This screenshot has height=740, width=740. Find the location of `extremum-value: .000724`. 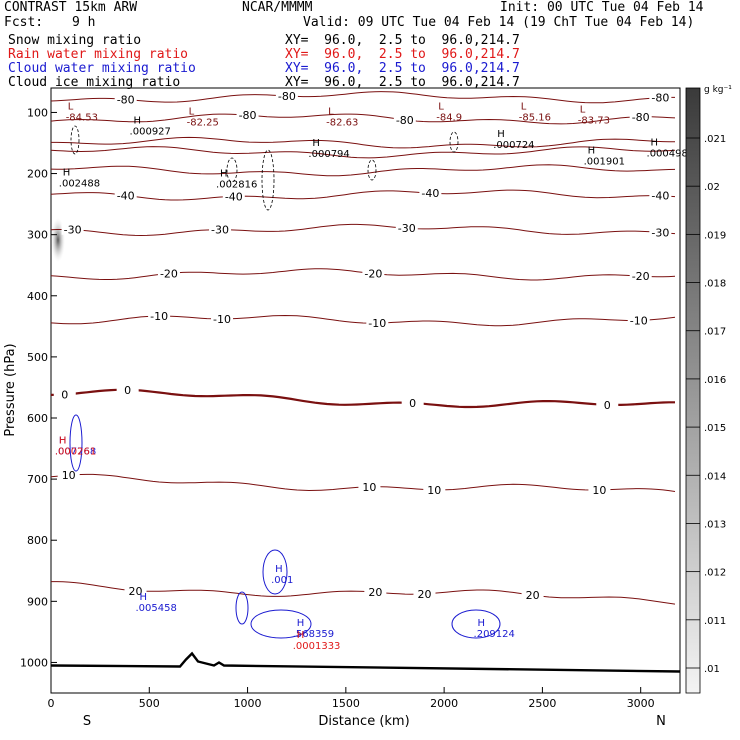

extremum-value: .000724 is located at coordinates (513, 145).